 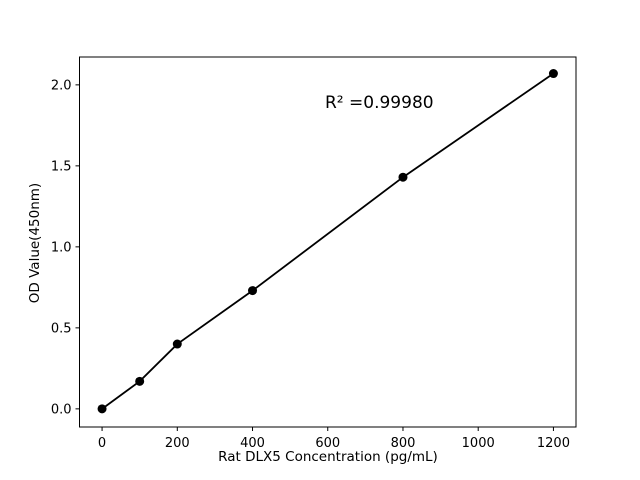 I want to click on x-tick-label: 600, so click(x=327, y=443).